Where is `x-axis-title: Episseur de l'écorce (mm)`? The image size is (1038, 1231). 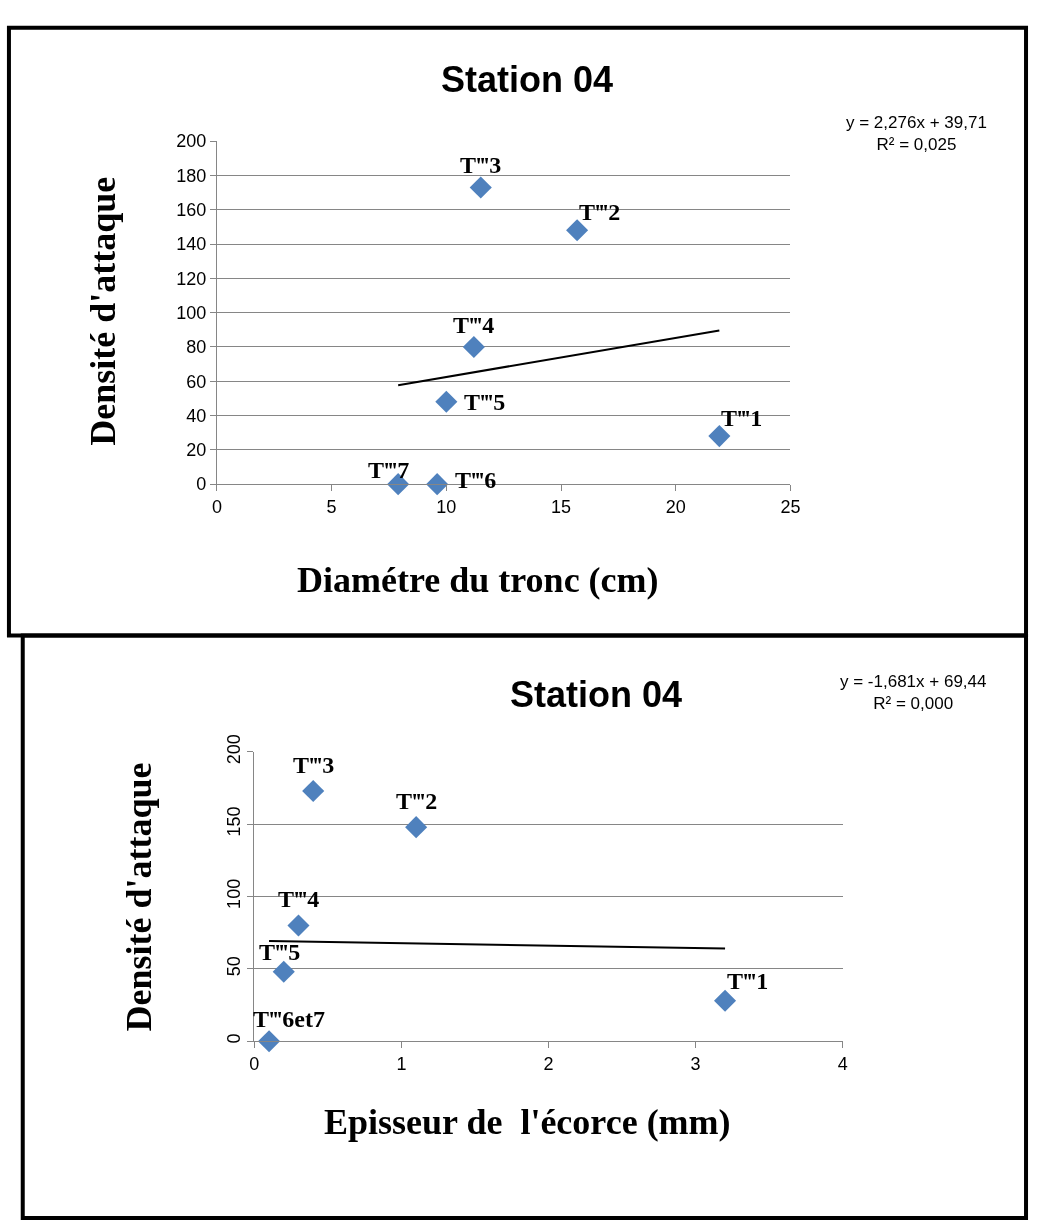 x-axis-title: Episseur de l'écorce (mm) is located at coordinates (527, 1122).